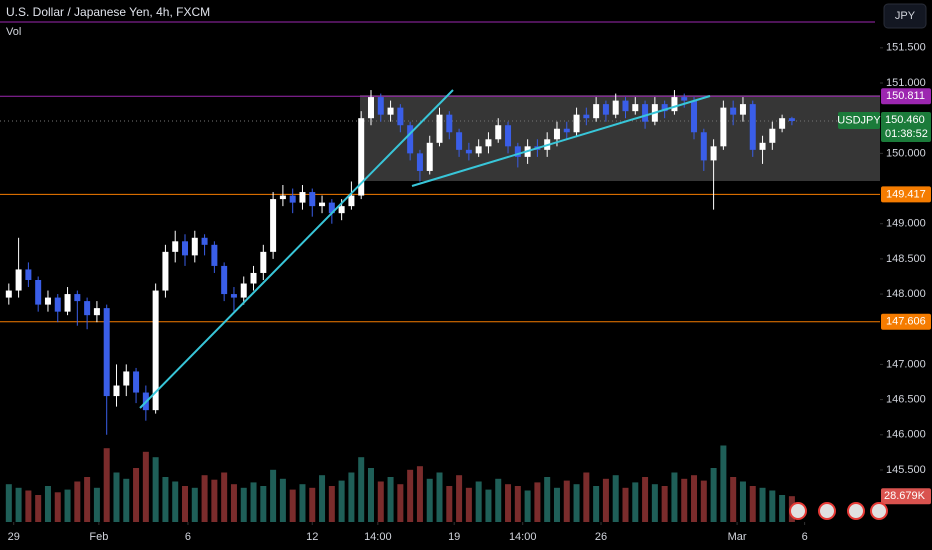 This screenshot has width=932, height=550. I want to click on y-tick-label: 150.000, so click(906, 153).